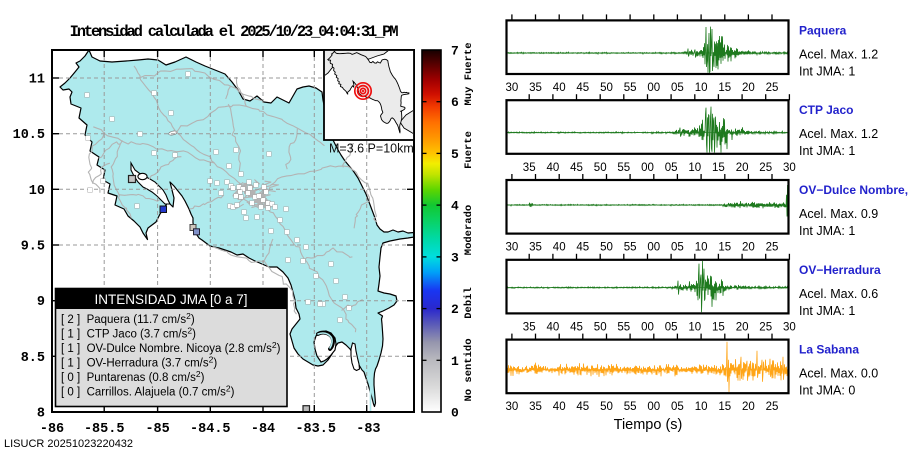  Describe the element at coordinates (827, 391) in the screenshot. I see `svg-text: Int JMA: 0` at that location.